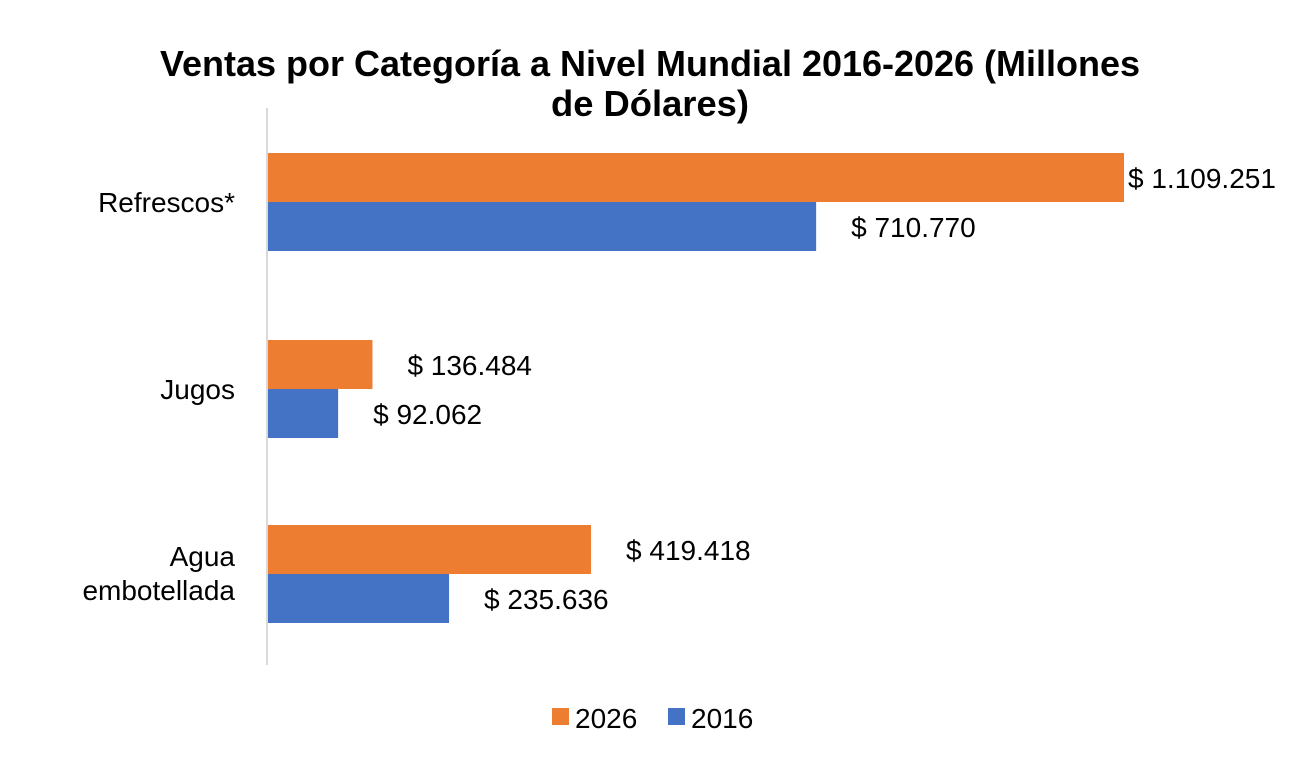  I want to click on data-label: $ 419.418, so click(688, 550).